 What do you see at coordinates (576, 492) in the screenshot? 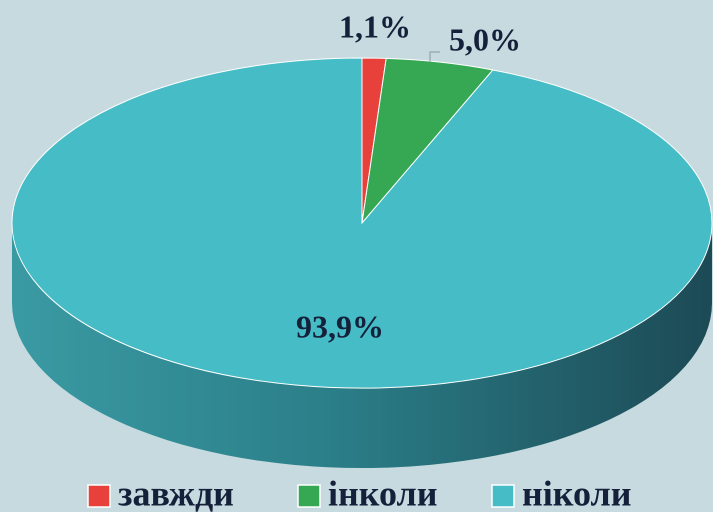
I see `legend-label: ніколи` at bounding box center [576, 492].